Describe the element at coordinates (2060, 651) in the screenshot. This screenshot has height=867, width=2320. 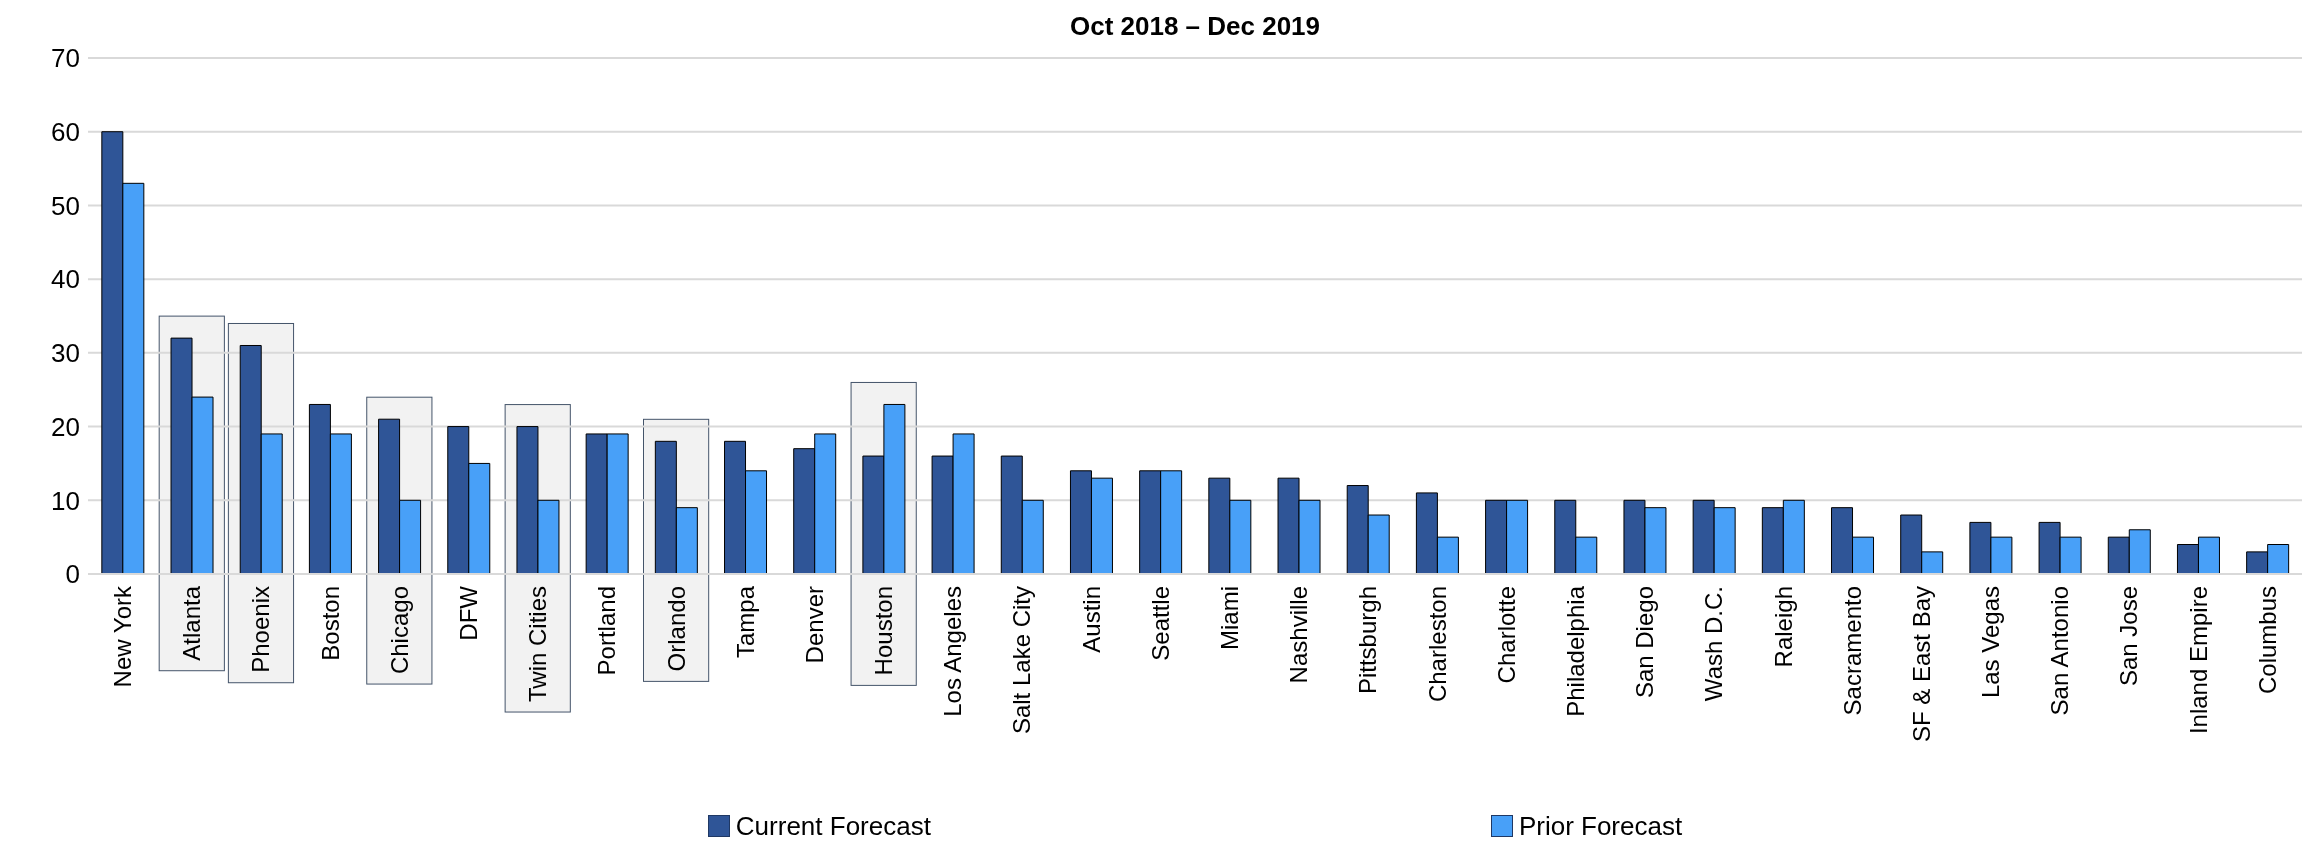
I see `x-tick-label: San Antonio` at that location.